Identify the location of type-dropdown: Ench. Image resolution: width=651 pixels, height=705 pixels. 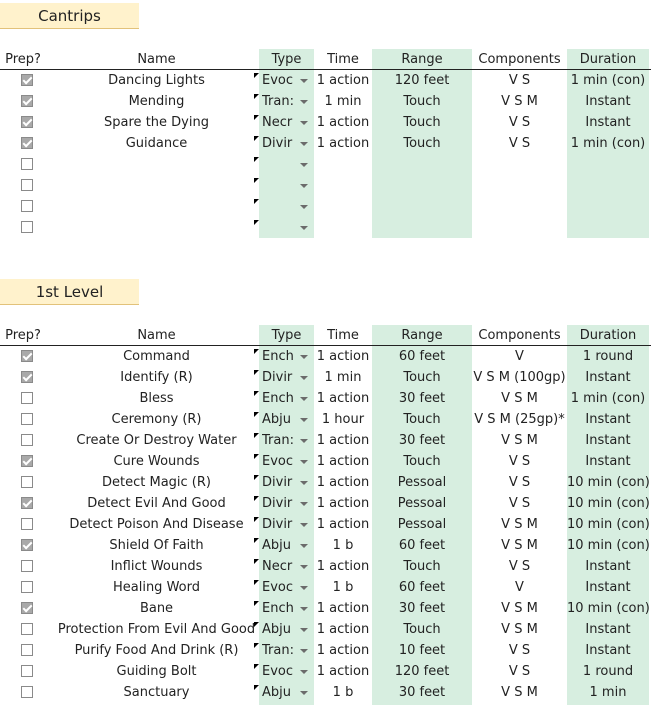
(286, 608).